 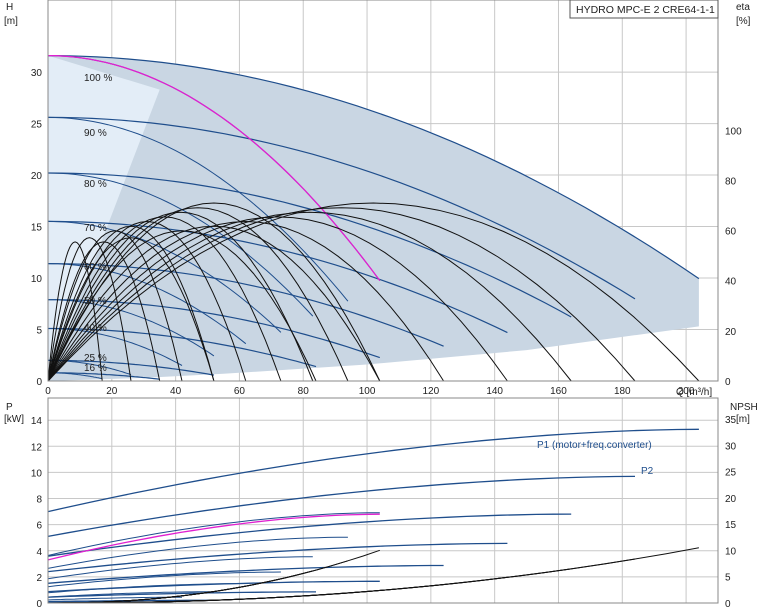 What do you see at coordinates (558, 391) in the screenshot?
I see `x-tick-label: 160` at bounding box center [558, 391].